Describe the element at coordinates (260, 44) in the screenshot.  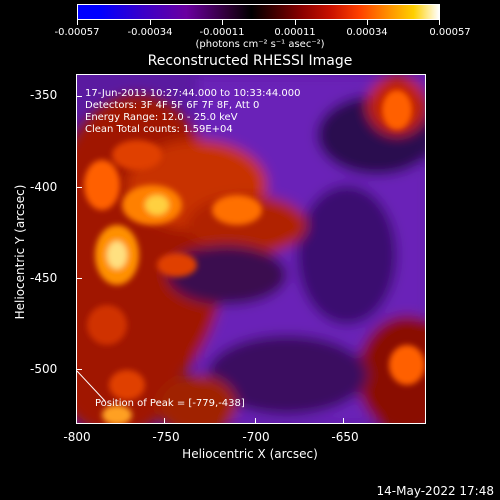
I see `colorbar-units: (photons cm⁻² s⁻¹ asec⁻²)` at that location.